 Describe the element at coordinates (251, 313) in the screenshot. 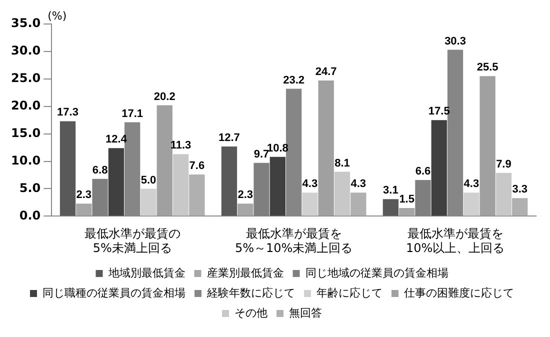

I see `legend-label: その他` at that location.